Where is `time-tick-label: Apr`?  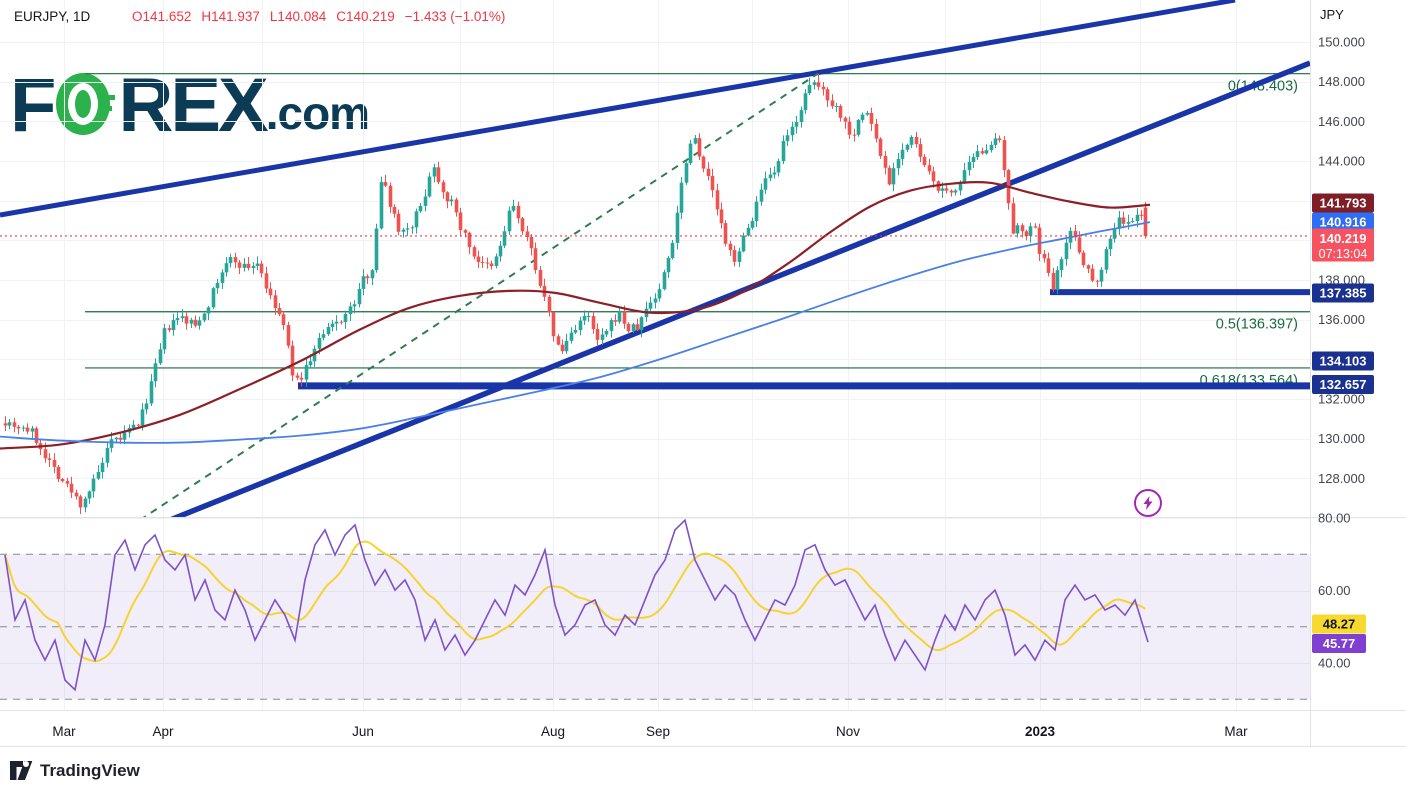
time-tick-label: Apr is located at coordinates (163, 731).